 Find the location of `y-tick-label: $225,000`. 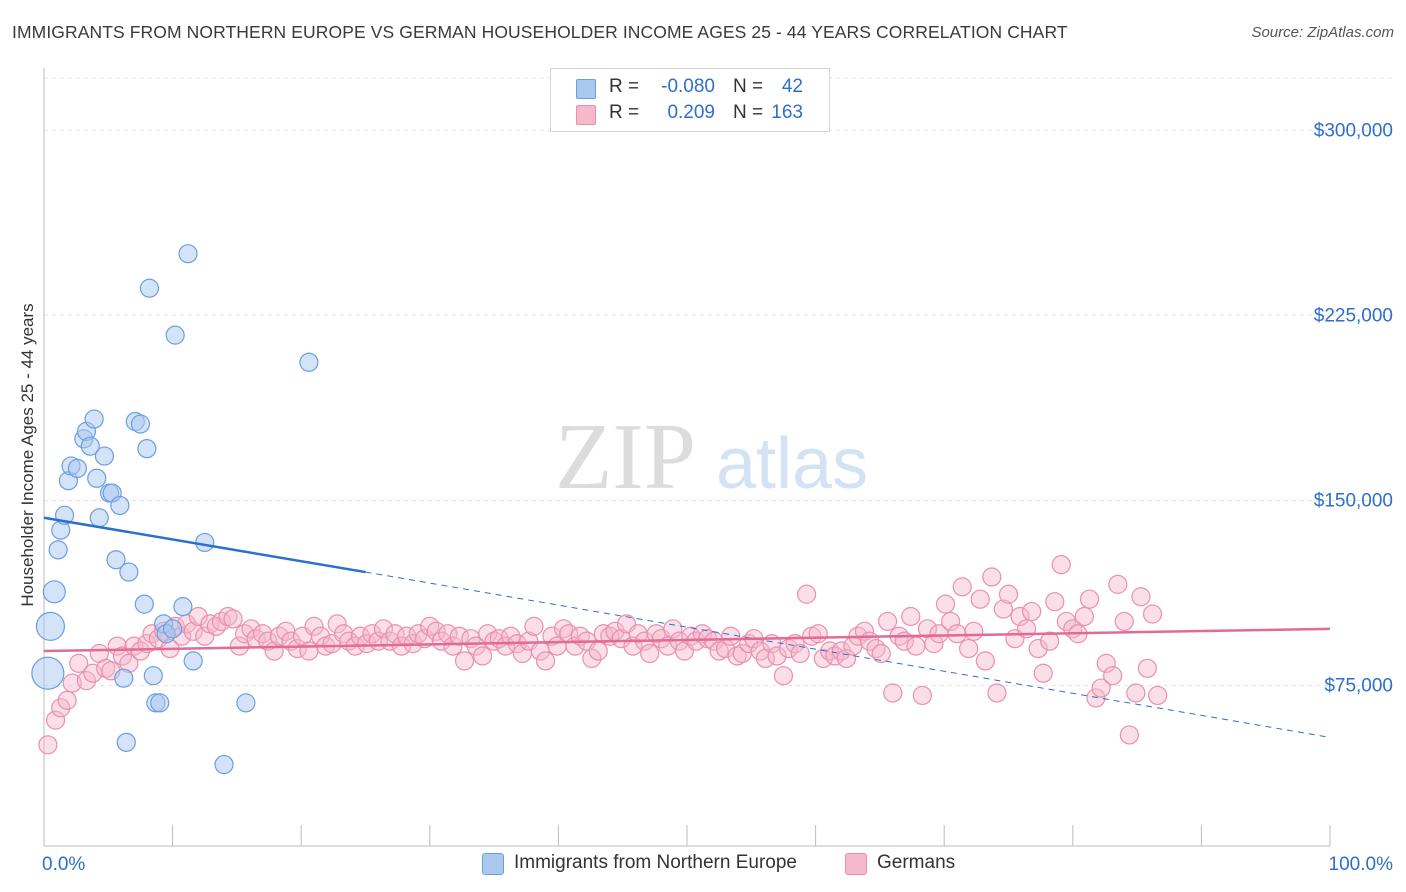

y-tick-label: $225,000 is located at coordinates (1353, 315).